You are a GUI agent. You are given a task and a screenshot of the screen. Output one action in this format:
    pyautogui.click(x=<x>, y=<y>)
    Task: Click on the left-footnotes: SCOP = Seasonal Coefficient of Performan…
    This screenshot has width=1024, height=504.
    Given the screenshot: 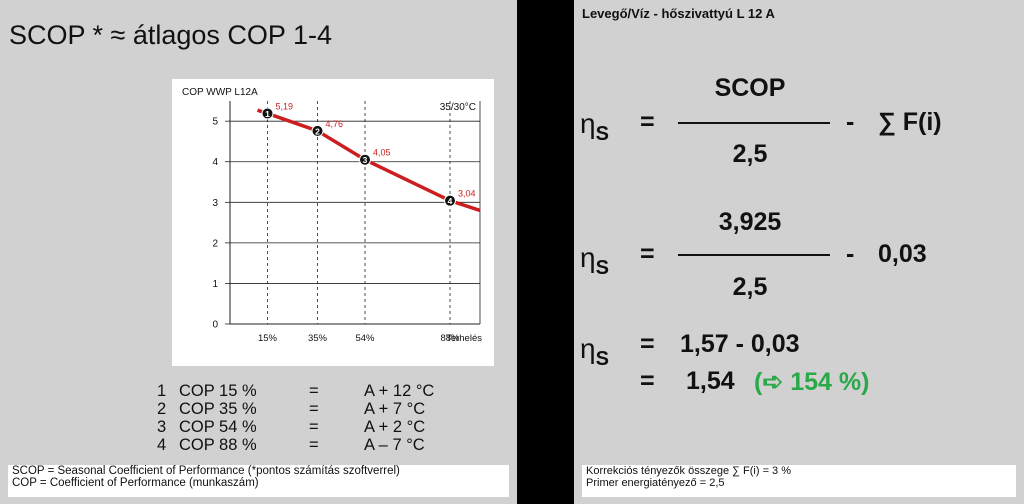 What is the action you would take?
    pyautogui.click(x=258, y=481)
    